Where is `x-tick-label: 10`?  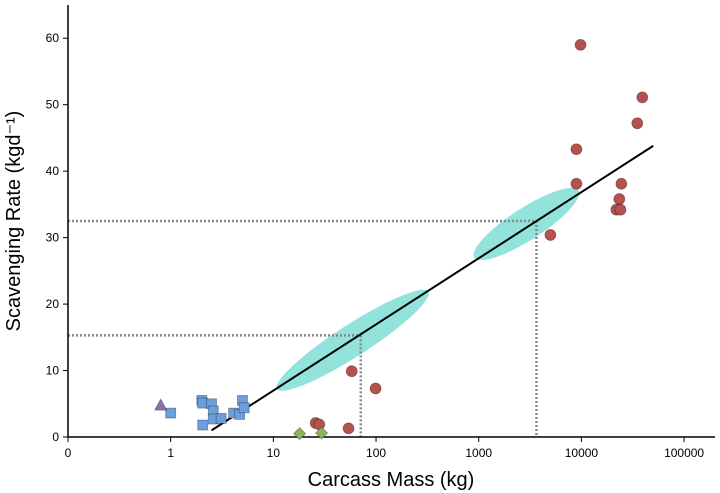 x-tick-label: 10 is located at coordinates (274, 453).